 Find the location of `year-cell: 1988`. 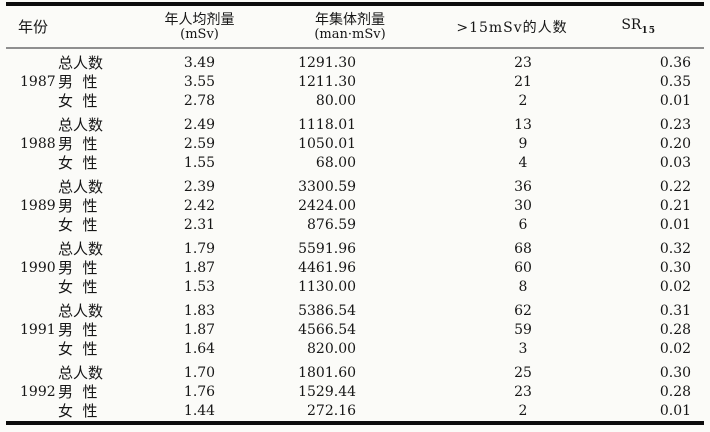

year-cell: 1988 is located at coordinates (38, 144).